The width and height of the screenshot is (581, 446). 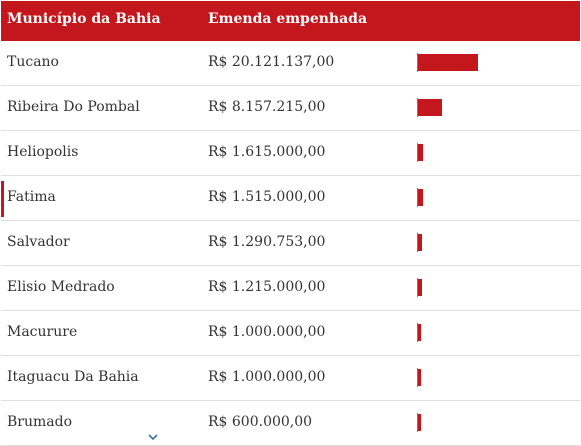 What do you see at coordinates (73, 377) in the screenshot?
I see `municipio-cell: Itaguacu Da Bahia` at bounding box center [73, 377].